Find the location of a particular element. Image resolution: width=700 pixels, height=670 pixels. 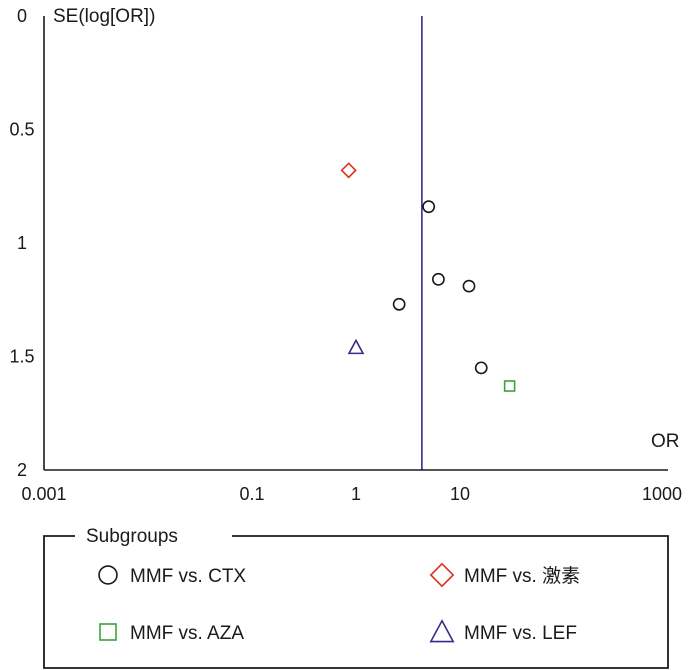

x-axis-title: OR is located at coordinates (665, 441).